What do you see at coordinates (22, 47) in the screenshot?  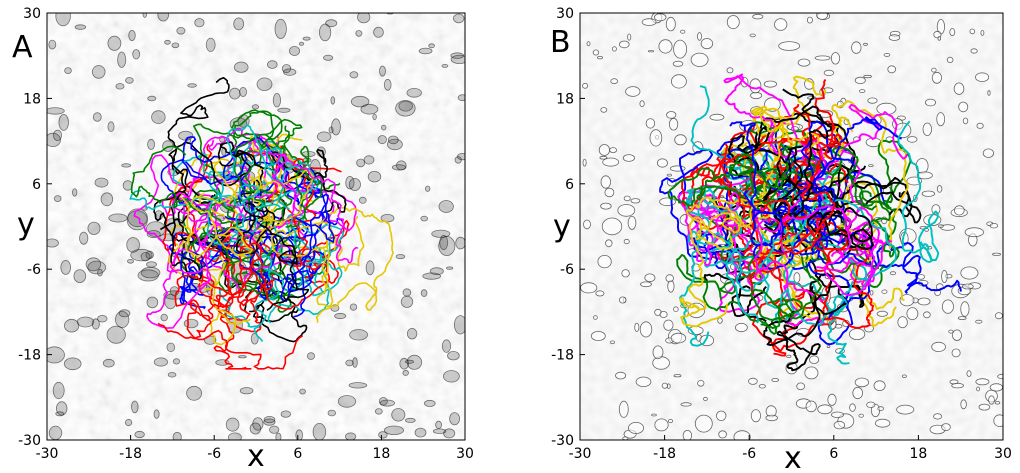 I see `panel-label-a: A` at bounding box center [22, 47].